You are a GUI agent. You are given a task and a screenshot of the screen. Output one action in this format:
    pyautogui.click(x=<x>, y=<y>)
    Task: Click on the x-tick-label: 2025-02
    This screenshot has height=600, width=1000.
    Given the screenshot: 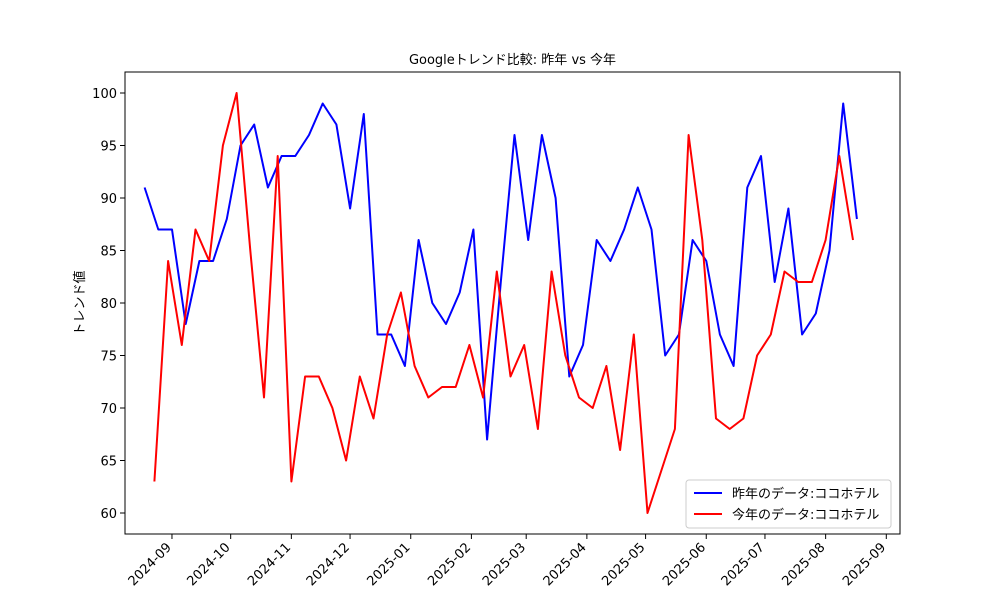 What is the action you would take?
    pyautogui.click(x=449, y=564)
    